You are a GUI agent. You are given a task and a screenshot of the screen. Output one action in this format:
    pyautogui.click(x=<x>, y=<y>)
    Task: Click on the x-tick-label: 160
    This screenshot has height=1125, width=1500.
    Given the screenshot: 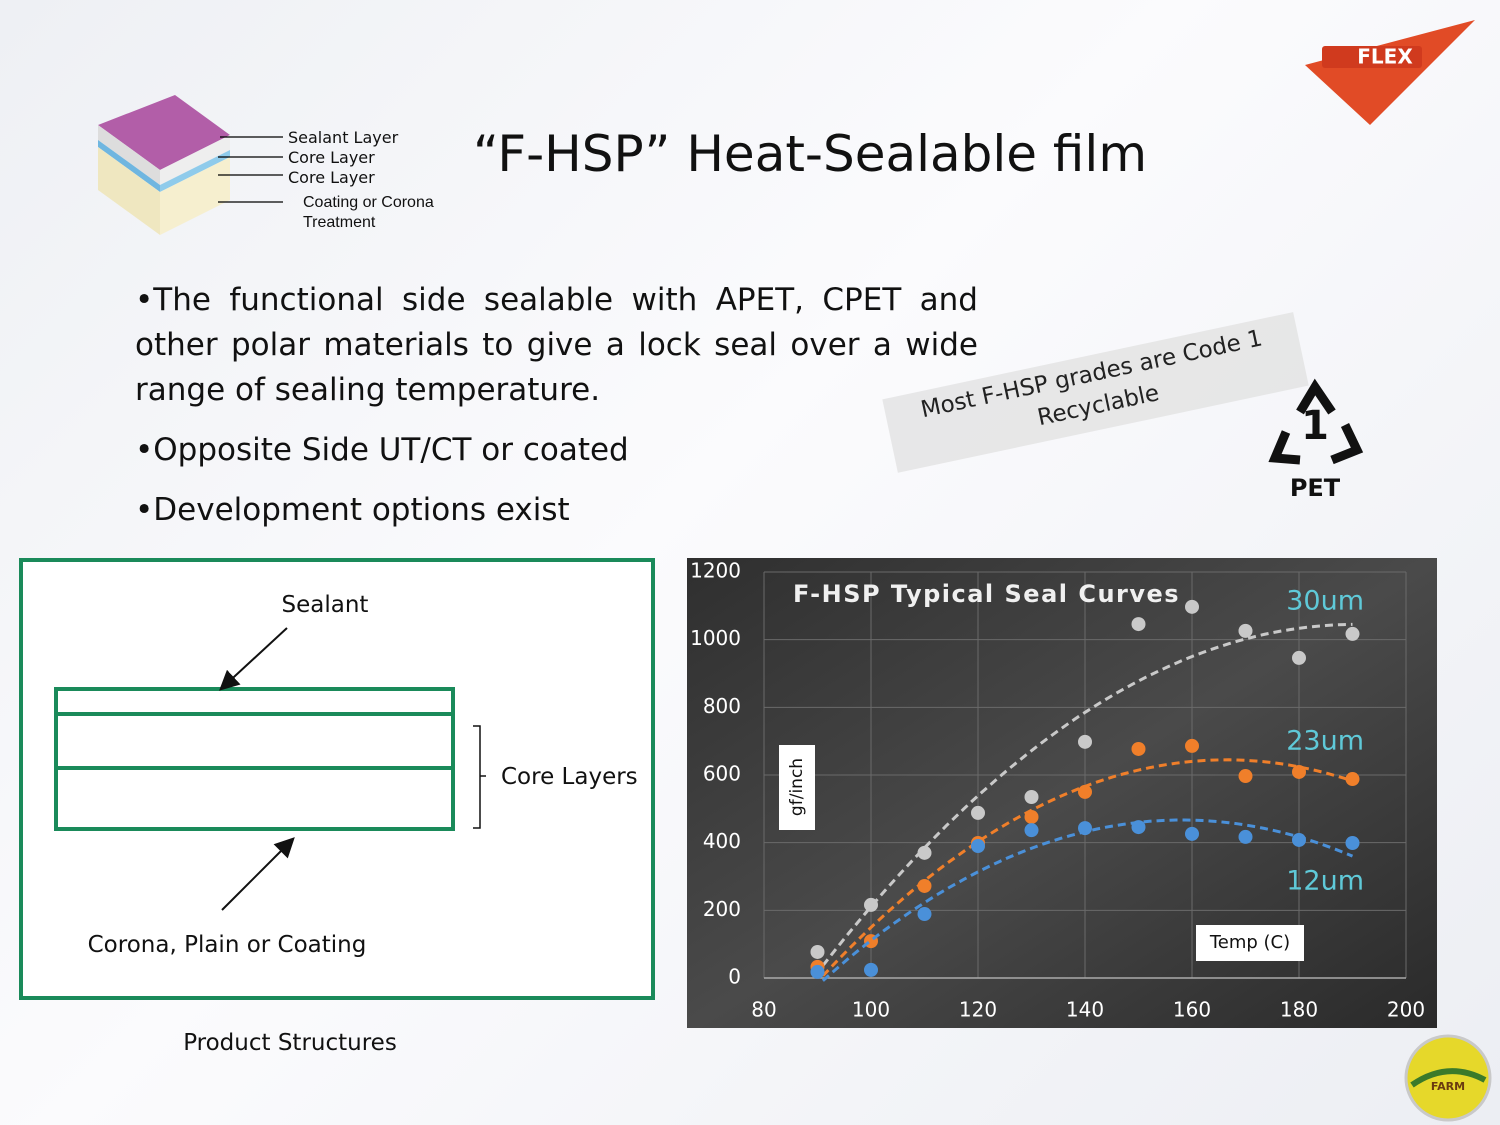 What is the action you would take?
    pyautogui.click(x=1192, y=1010)
    